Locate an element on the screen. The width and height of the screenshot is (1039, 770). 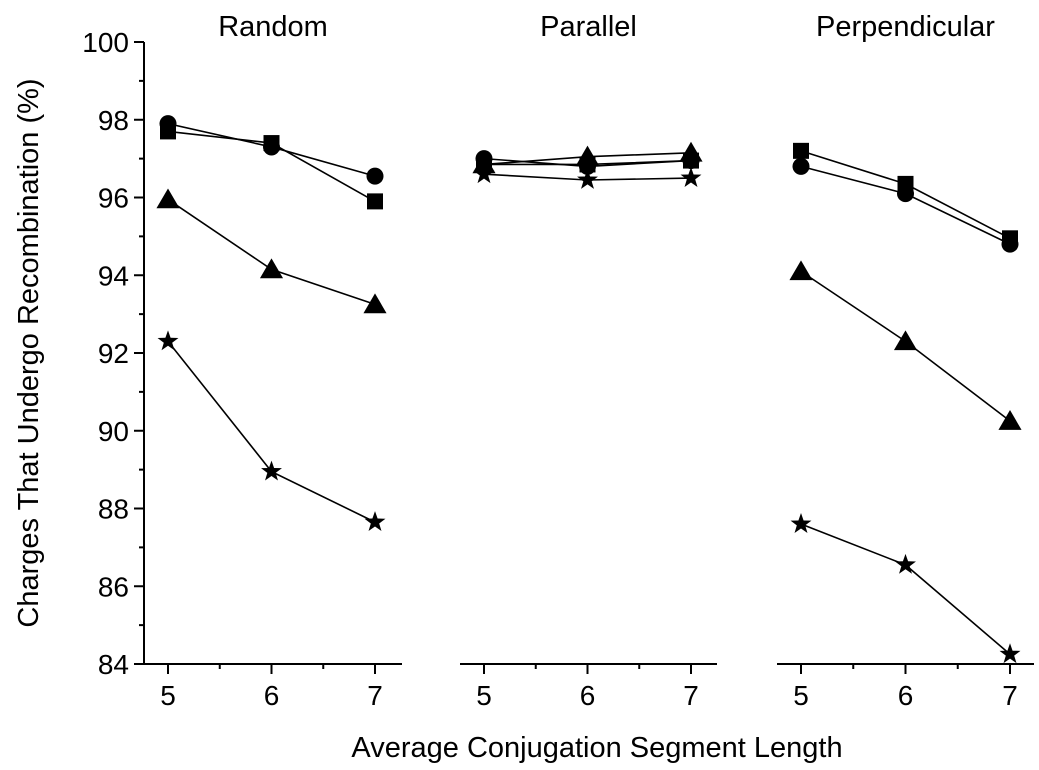
y-tick-label: 84 is located at coordinates (113, 664).